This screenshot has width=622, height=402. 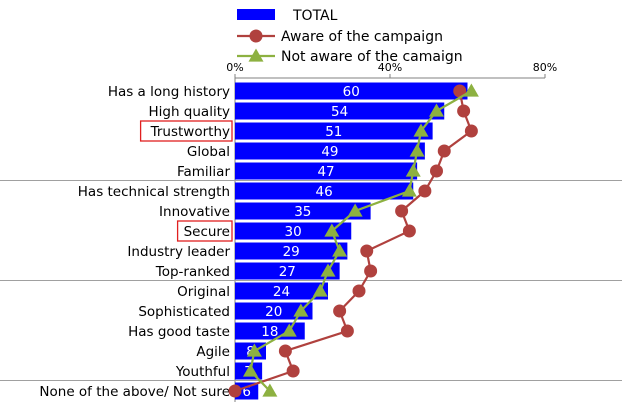 I want to click on bar-value-label: 51, so click(x=333, y=132).